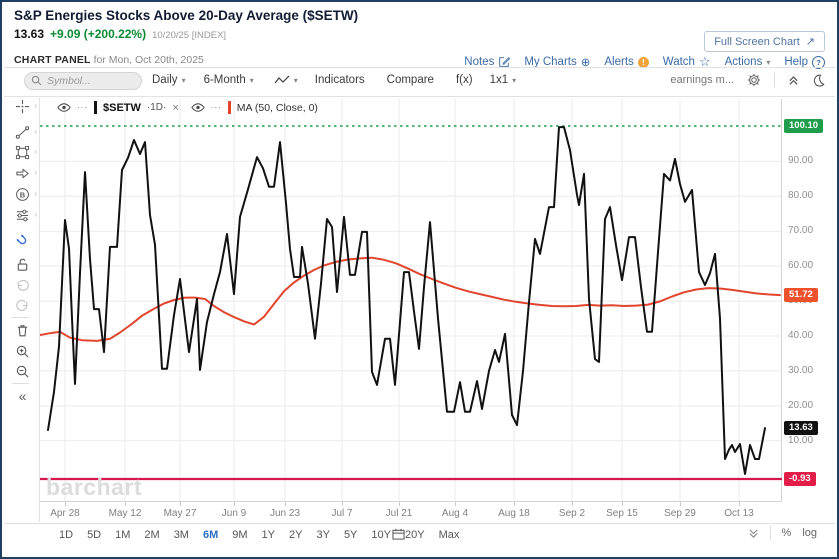 The width and height of the screenshot is (839, 559). What do you see at coordinates (36, 80) in the screenshot?
I see `search-icon` at bounding box center [36, 80].